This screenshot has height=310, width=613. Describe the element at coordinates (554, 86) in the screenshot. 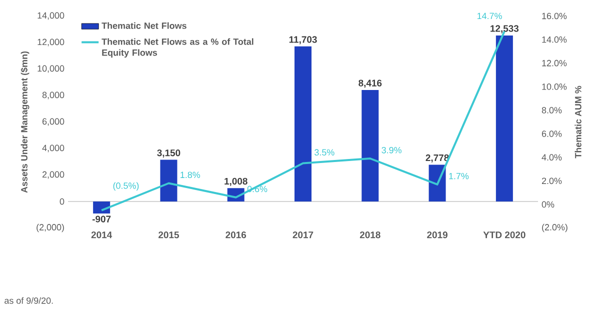

I see `y2-tick-label: 10.0%` at that location.